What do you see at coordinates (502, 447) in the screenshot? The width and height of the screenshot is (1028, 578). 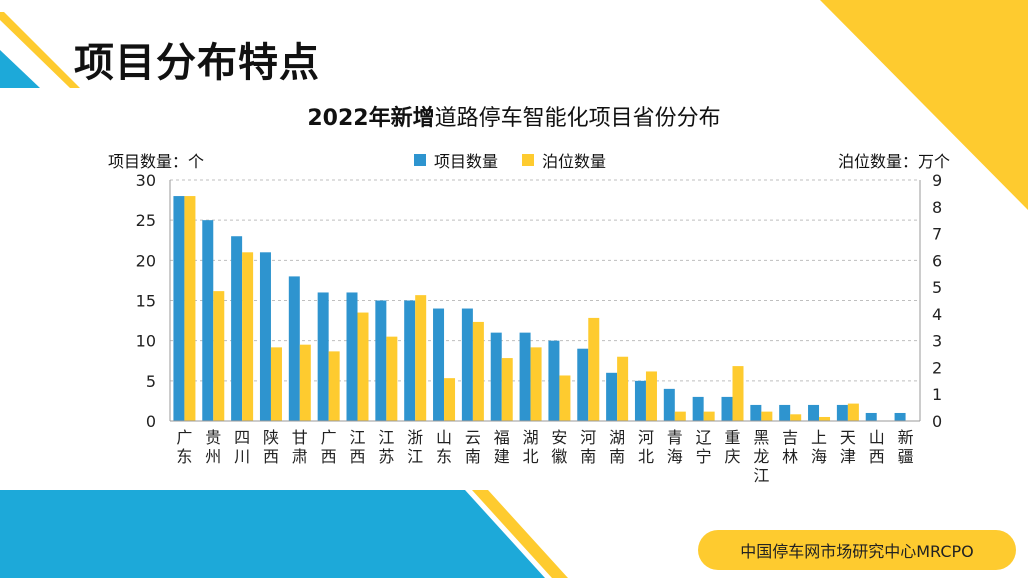 I see `category-label: 福建` at bounding box center [502, 447].